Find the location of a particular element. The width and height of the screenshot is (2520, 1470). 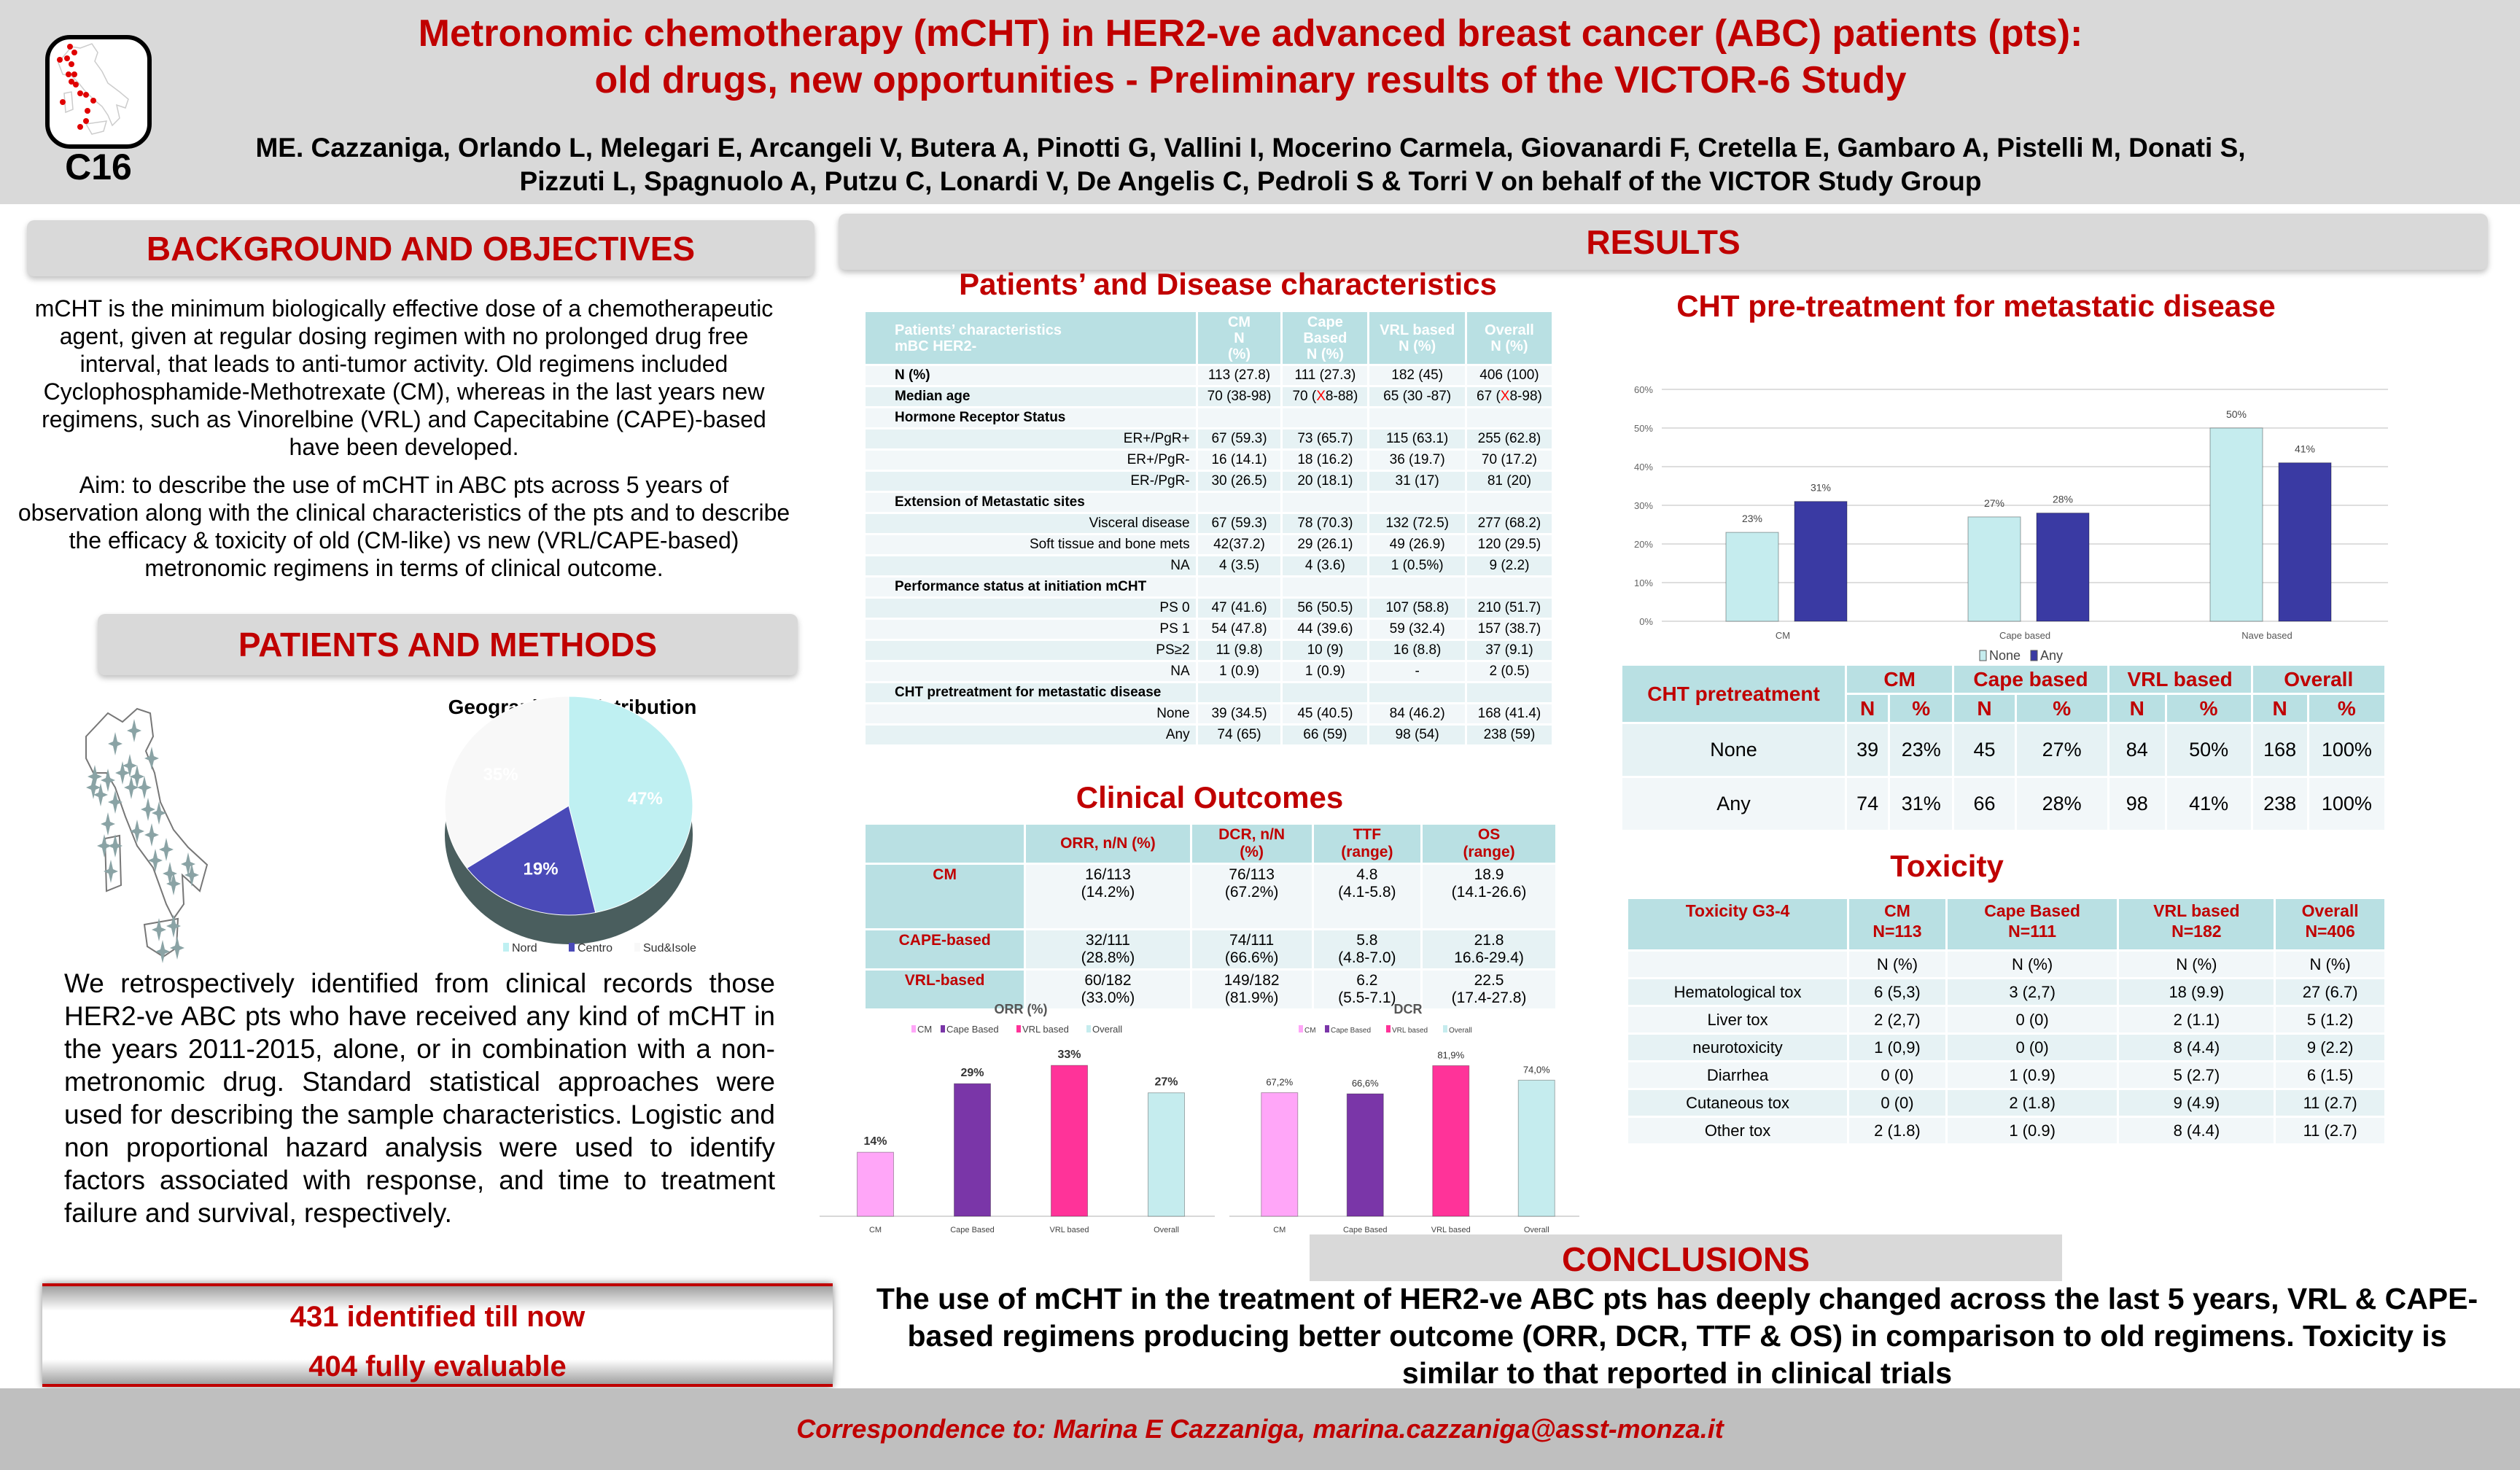

cell-text: ER+/PgR- is located at coordinates (1158, 459).